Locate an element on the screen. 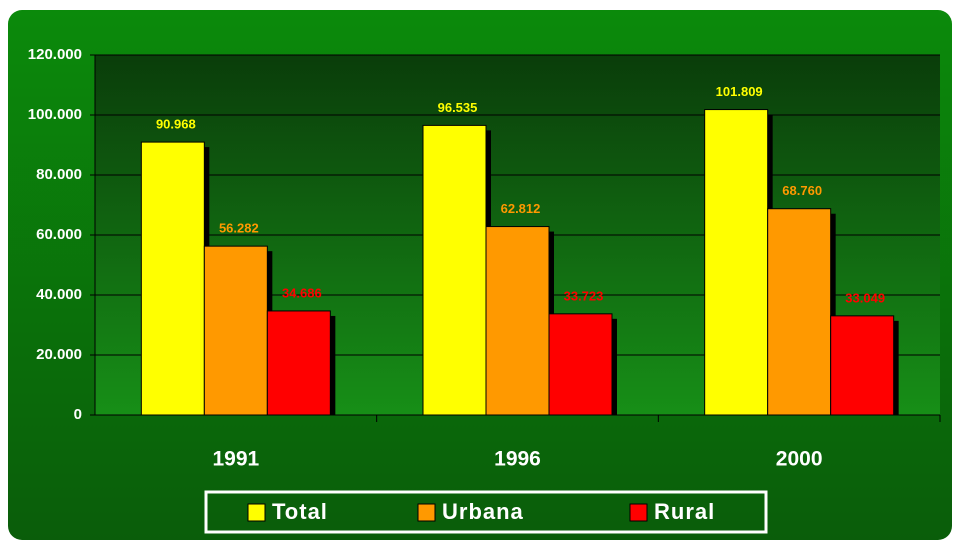 The width and height of the screenshot is (956, 542). legend-box is located at coordinates (486, 512).